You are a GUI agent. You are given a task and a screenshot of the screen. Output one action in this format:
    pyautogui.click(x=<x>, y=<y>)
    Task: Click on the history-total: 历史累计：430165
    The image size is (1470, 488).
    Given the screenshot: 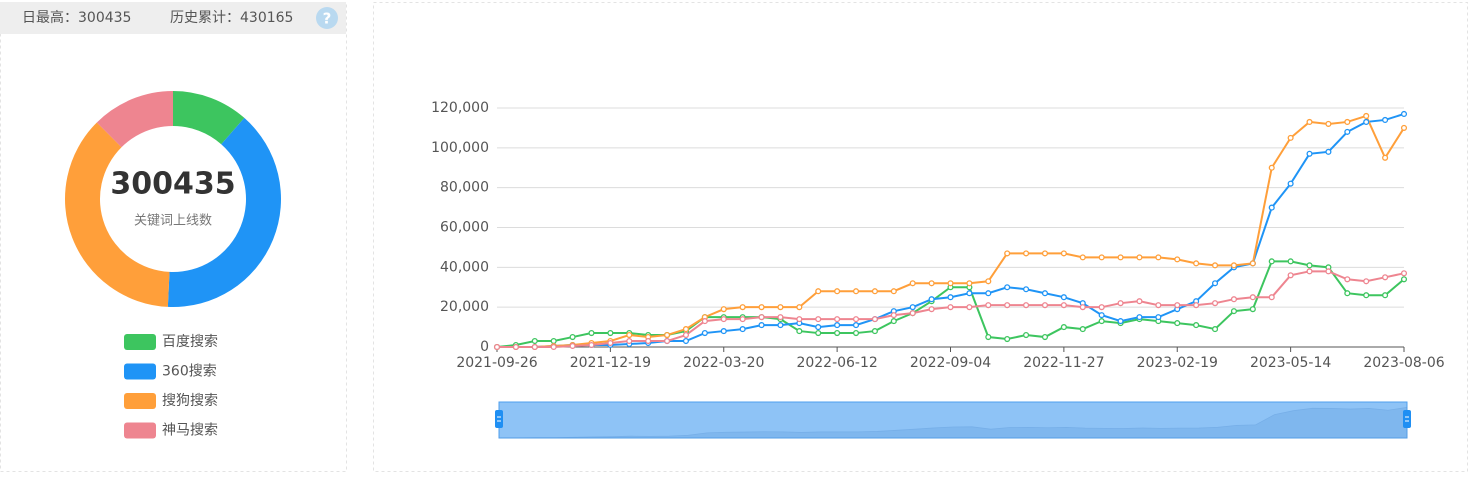 What is the action you would take?
    pyautogui.click(x=231, y=18)
    